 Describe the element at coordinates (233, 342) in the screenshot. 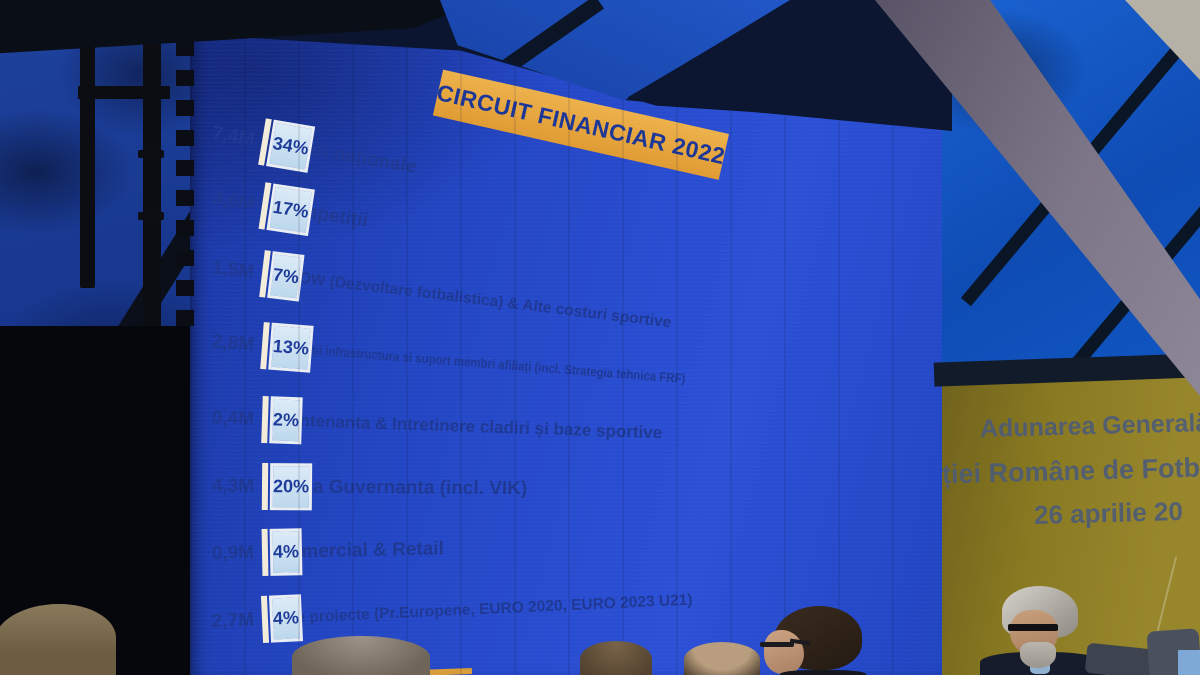

I see `row-value: 2,8M` at that location.